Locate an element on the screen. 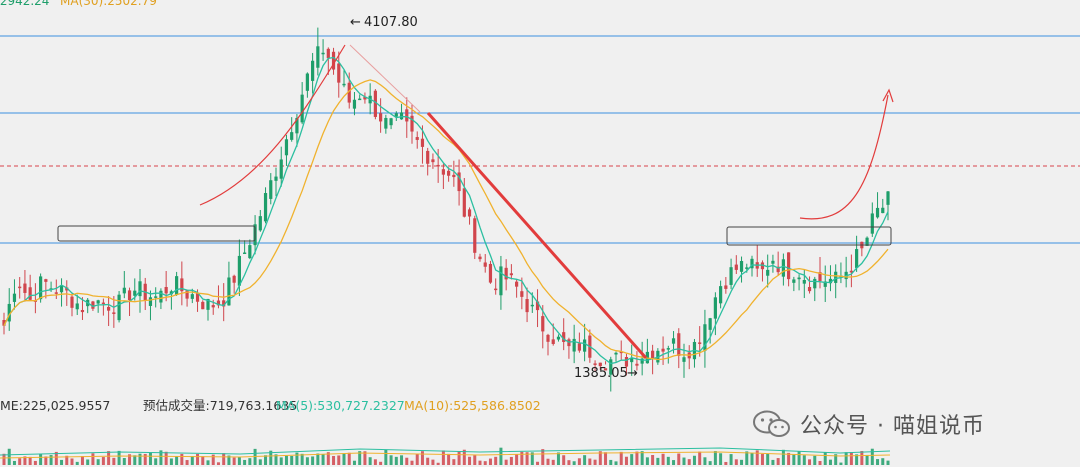  volume-value: ME:225,025.9557 is located at coordinates (55, 405).